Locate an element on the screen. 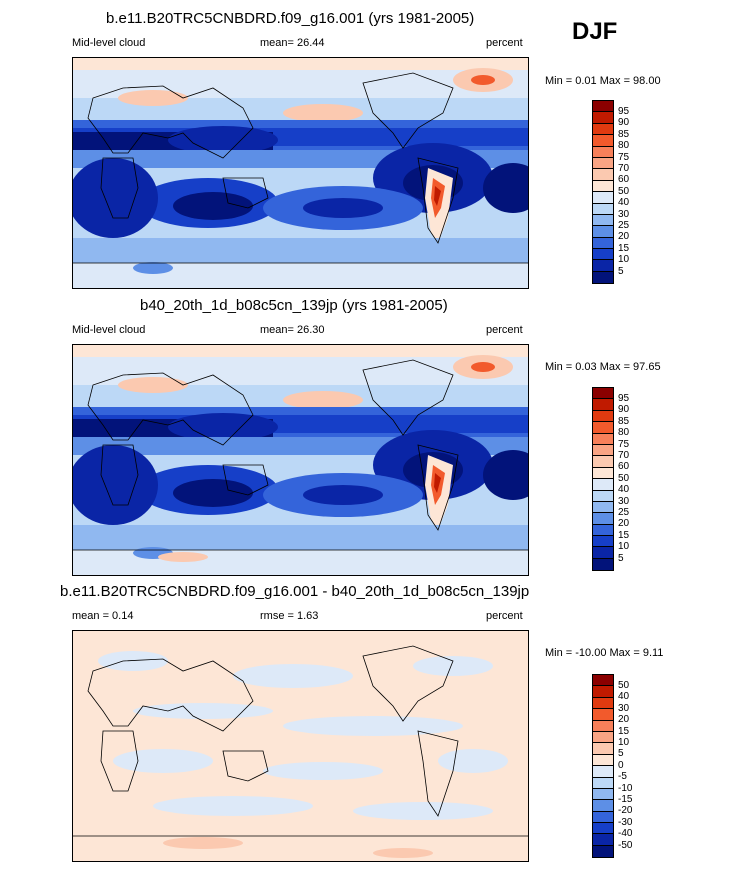 The image size is (733, 872). rmse-label: rmse = 1.63 is located at coordinates (289, 616).